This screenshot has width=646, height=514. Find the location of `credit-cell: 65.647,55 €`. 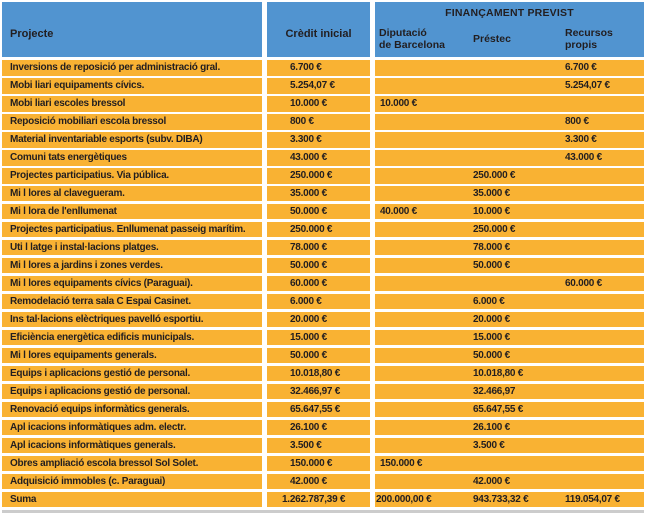

credit-cell: 65.647,55 € is located at coordinates (318, 409).